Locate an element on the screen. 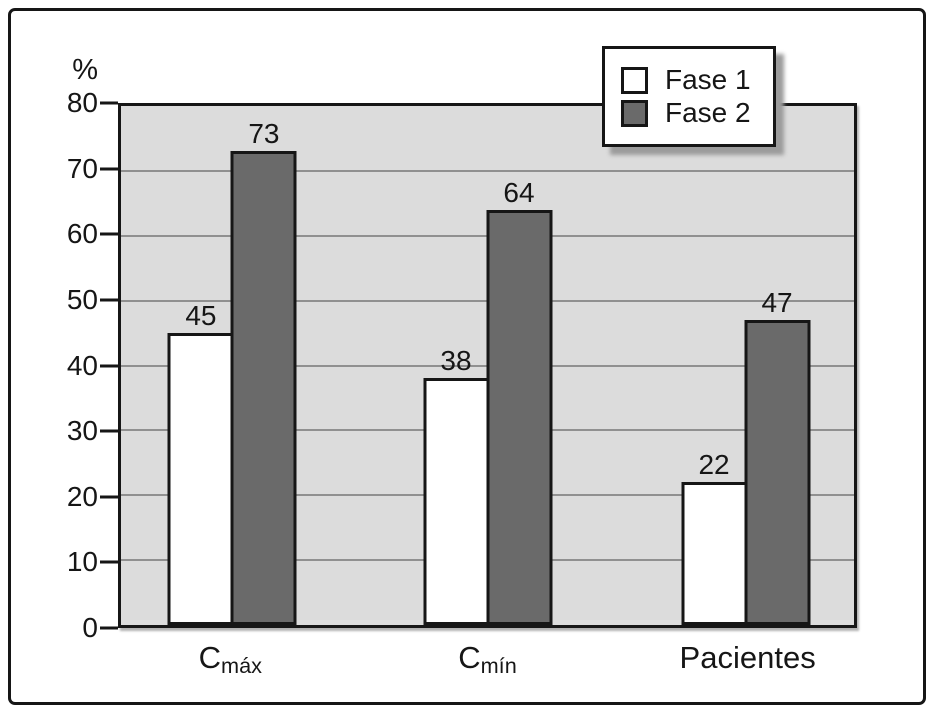  bar-value-label: 73 is located at coordinates (264, 134).